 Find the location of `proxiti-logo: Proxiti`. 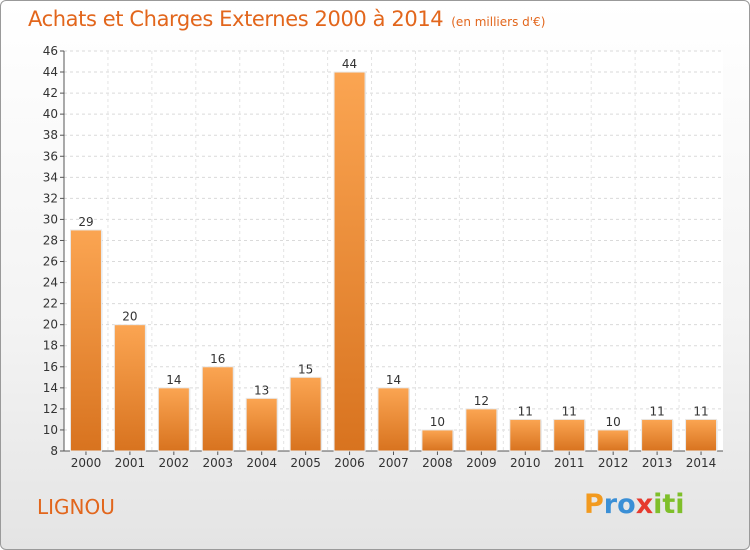

proxiti-logo: Proxiti is located at coordinates (634, 504).